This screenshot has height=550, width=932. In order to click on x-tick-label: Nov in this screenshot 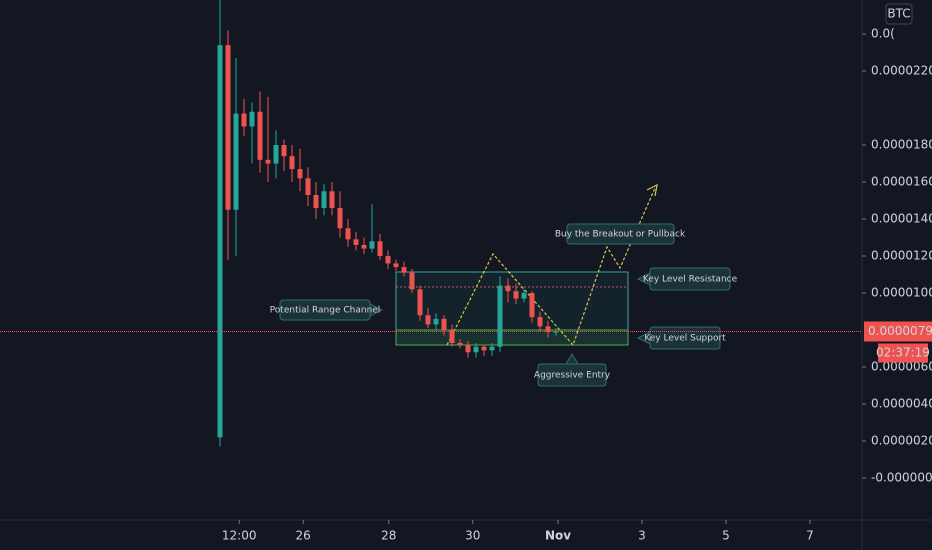, I will do `click(558, 536)`.